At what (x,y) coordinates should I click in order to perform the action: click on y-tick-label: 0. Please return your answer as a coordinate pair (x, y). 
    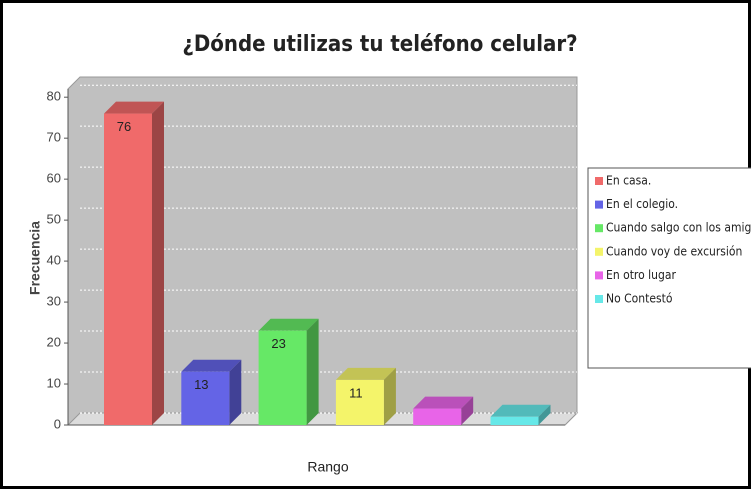
    Looking at the image, I should click on (57, 423).